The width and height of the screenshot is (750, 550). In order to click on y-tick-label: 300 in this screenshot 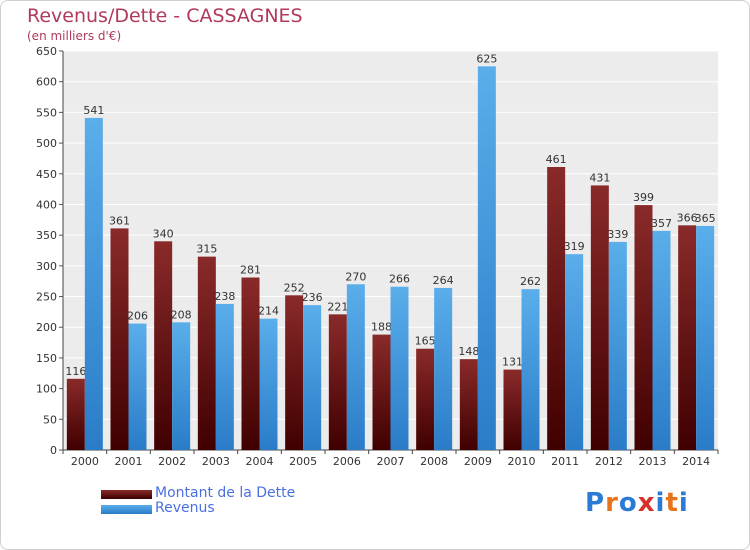, I will do `click(46, 266)`.